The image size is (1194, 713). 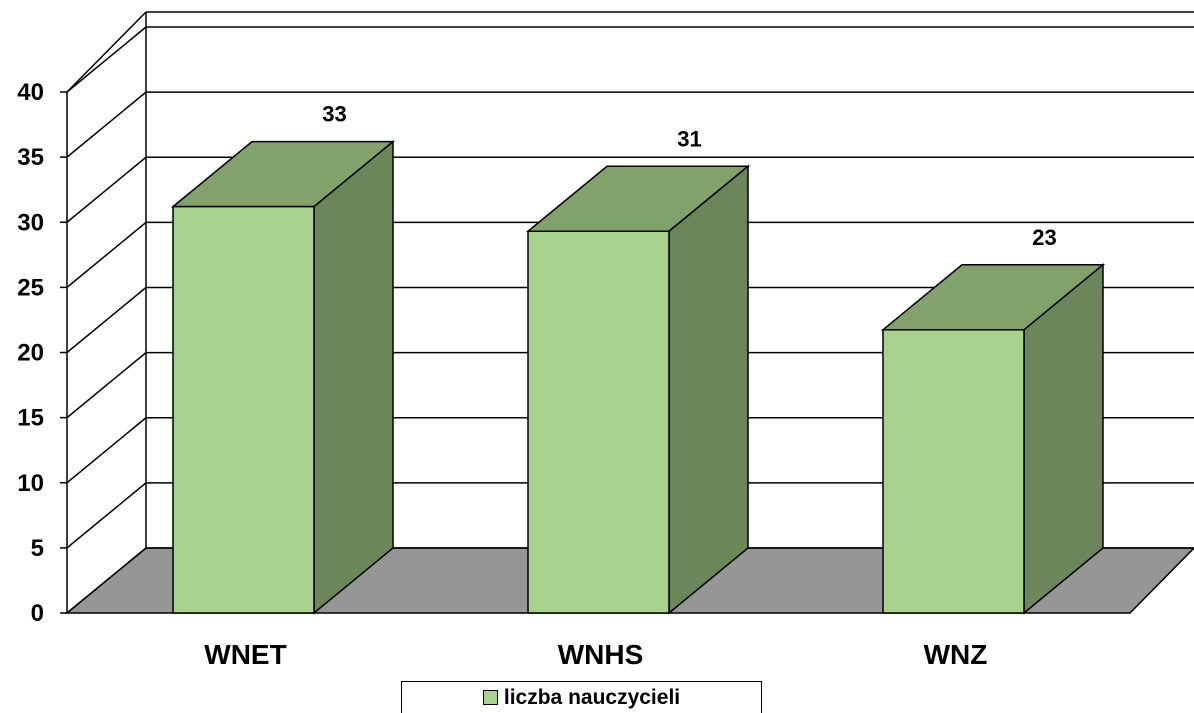 I want to click on y-tick-label: 30, so click(x=30, y=222).